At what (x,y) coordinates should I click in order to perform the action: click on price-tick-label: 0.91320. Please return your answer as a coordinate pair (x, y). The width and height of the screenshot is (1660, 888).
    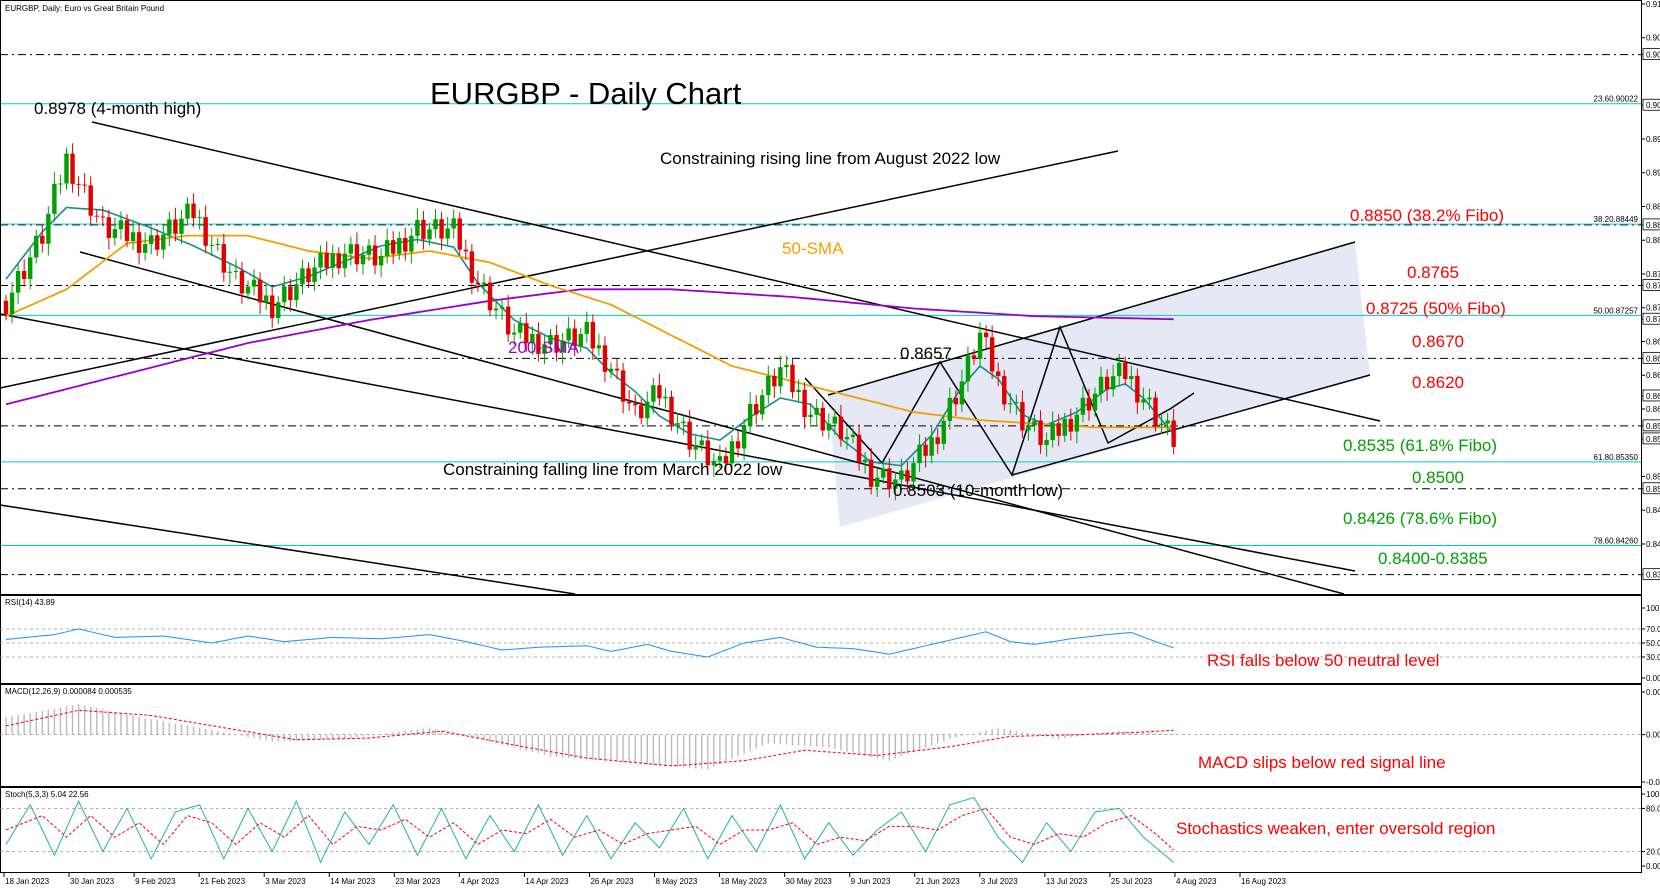
    Looking at the image, I should click on (1653, 4).